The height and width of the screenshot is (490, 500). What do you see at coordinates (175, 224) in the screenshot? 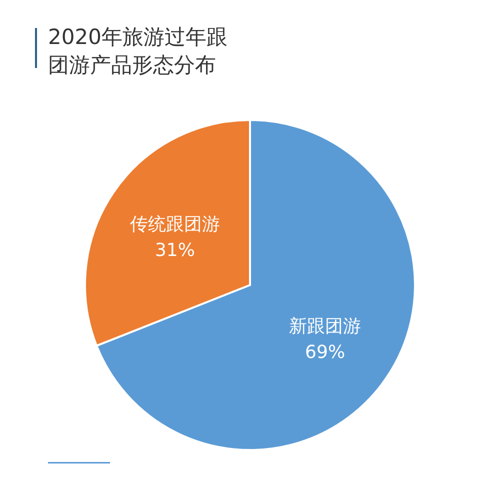
I see `slice-label: 传统跟团游` at bounding box center [175, 224].